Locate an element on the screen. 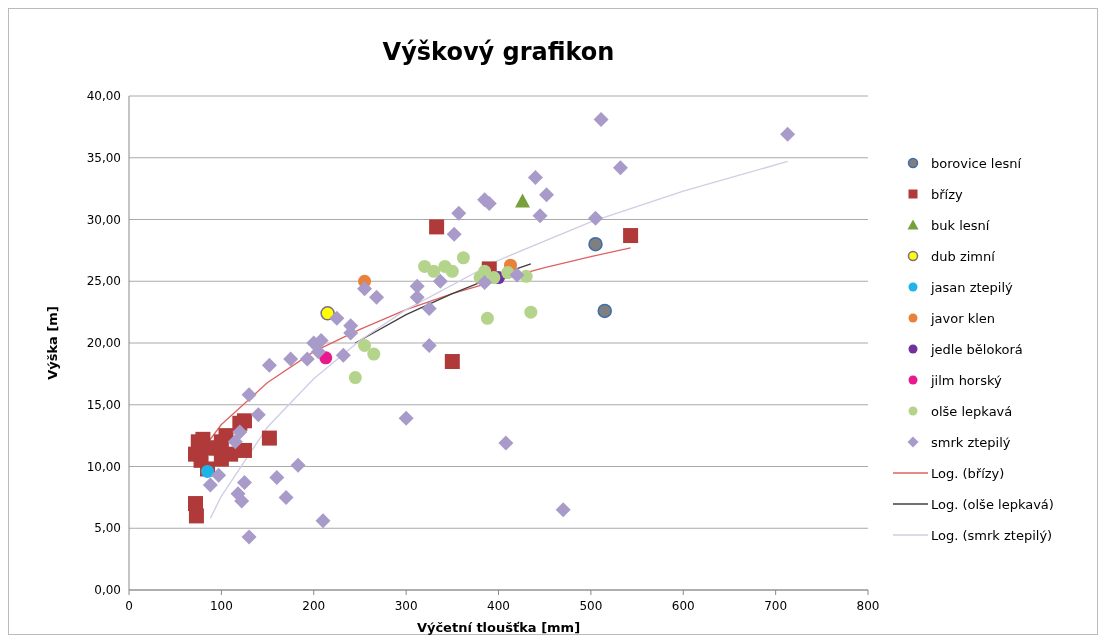 The width and height of the screenshot is (1106, 643). legend-label: Log. (olše lepkavá) is located at coordinates (992, 504).